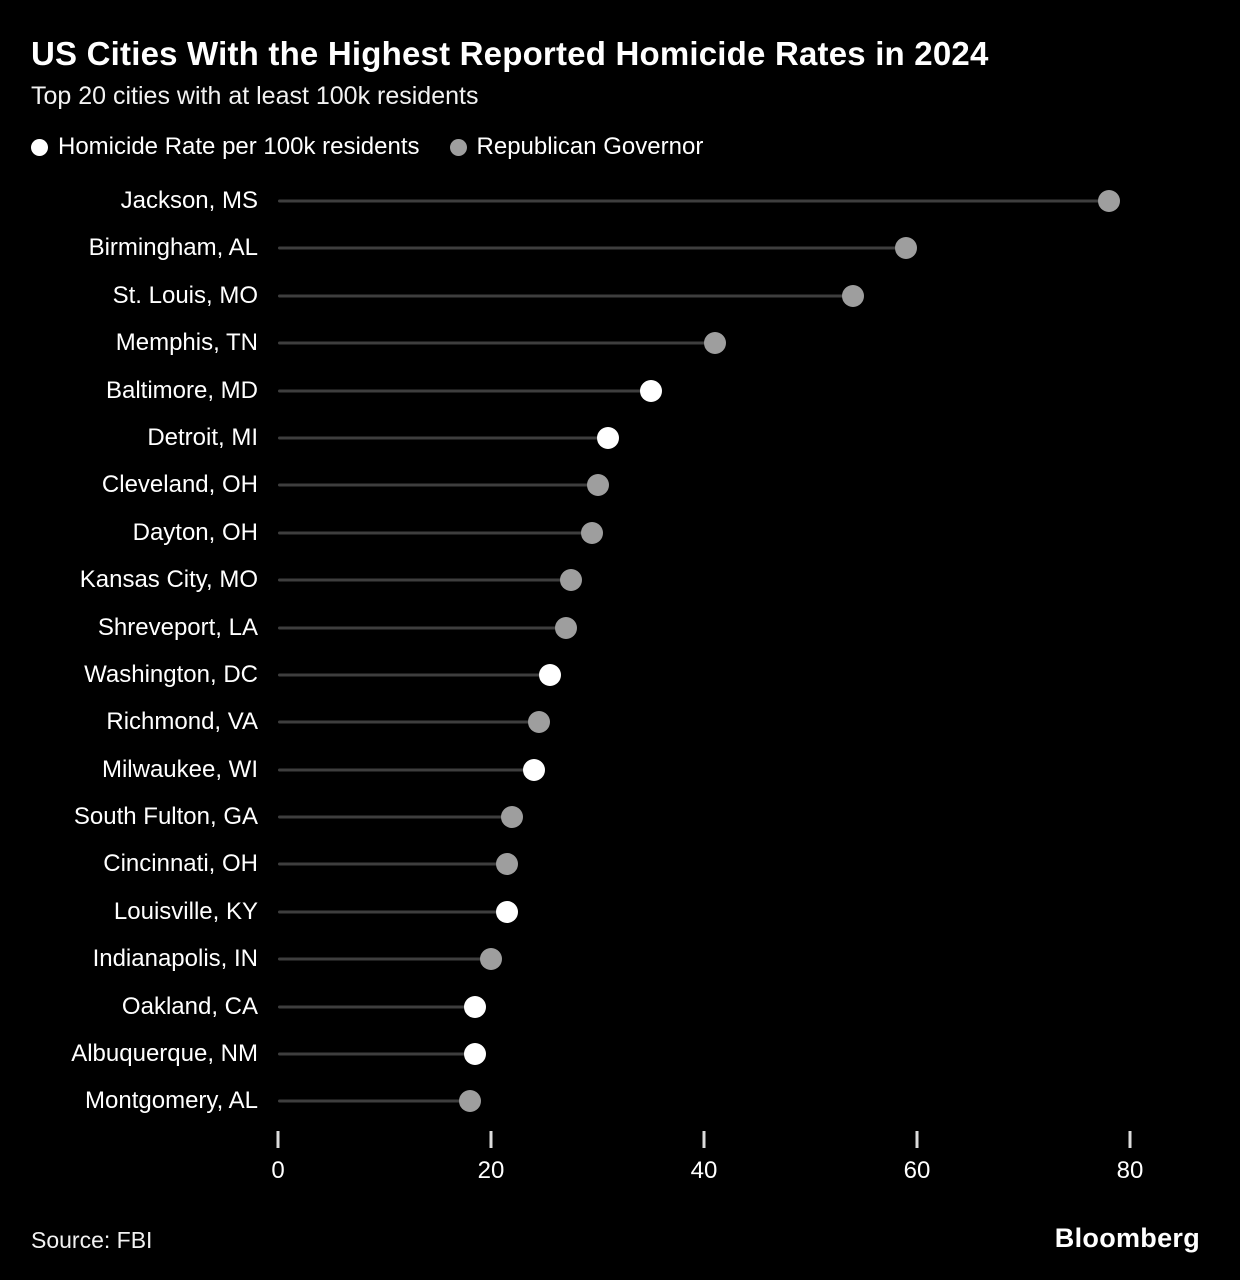 The height and width of the screenshot is (1280, 1240). Describe the element at coordinates (165, 817) in the screenshot. I see `city-label: South Fulton, GA` at that location.